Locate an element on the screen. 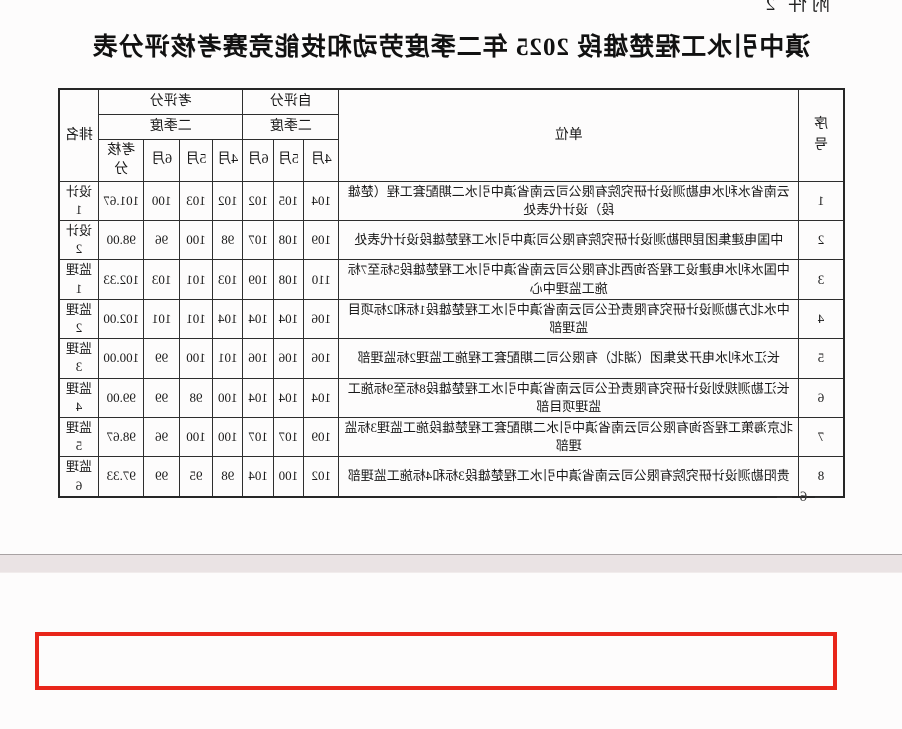 This screenshot has height=729, width=902. cell-self-jun: 109 is located at coordinates (258, 279).